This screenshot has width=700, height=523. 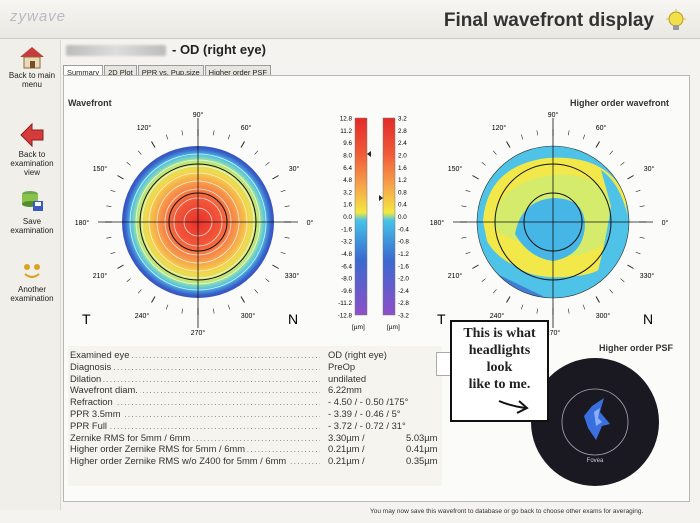 I want to click on scale-tick-label: -12.8, so click(x=345, y=316).